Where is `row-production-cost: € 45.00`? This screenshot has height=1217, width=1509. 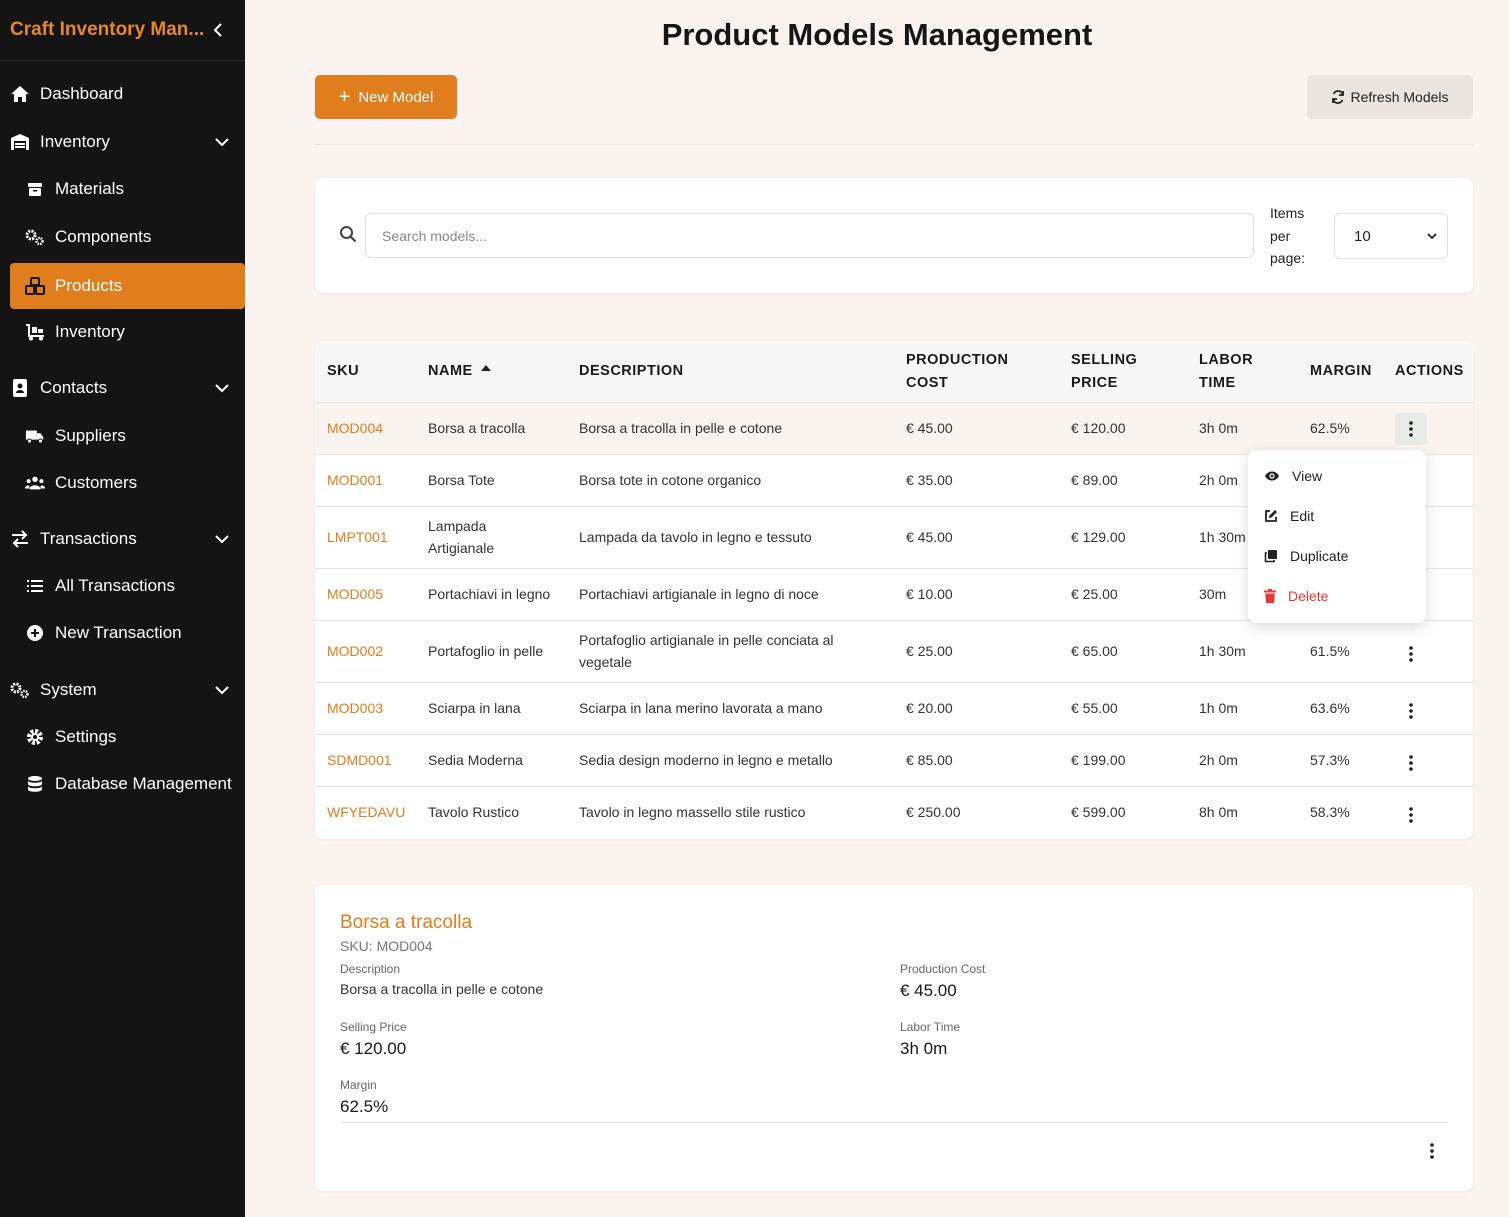 row-production-cost: € 45.00 is located at coordinates (929, 428).